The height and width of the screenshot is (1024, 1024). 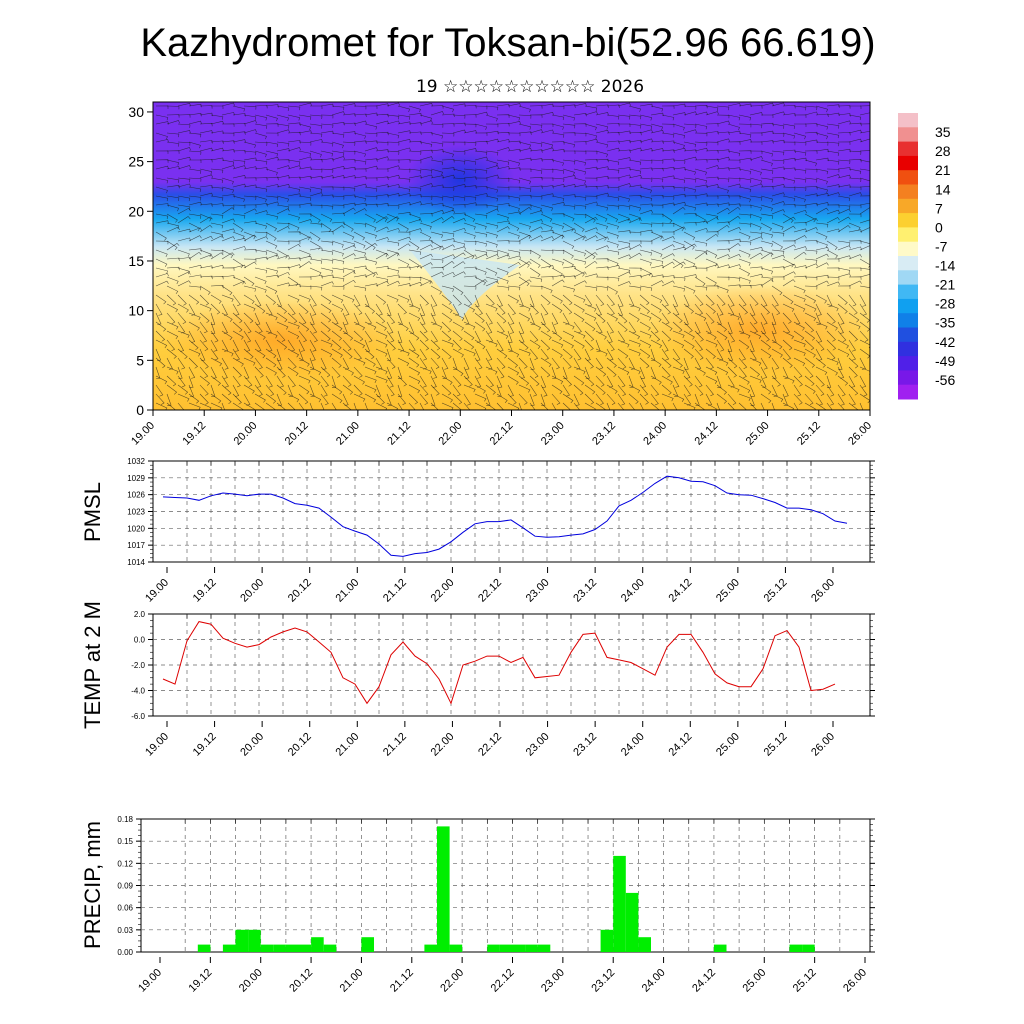 I want to click on x-tick-label: 21.12, so click(x=402, y=981).